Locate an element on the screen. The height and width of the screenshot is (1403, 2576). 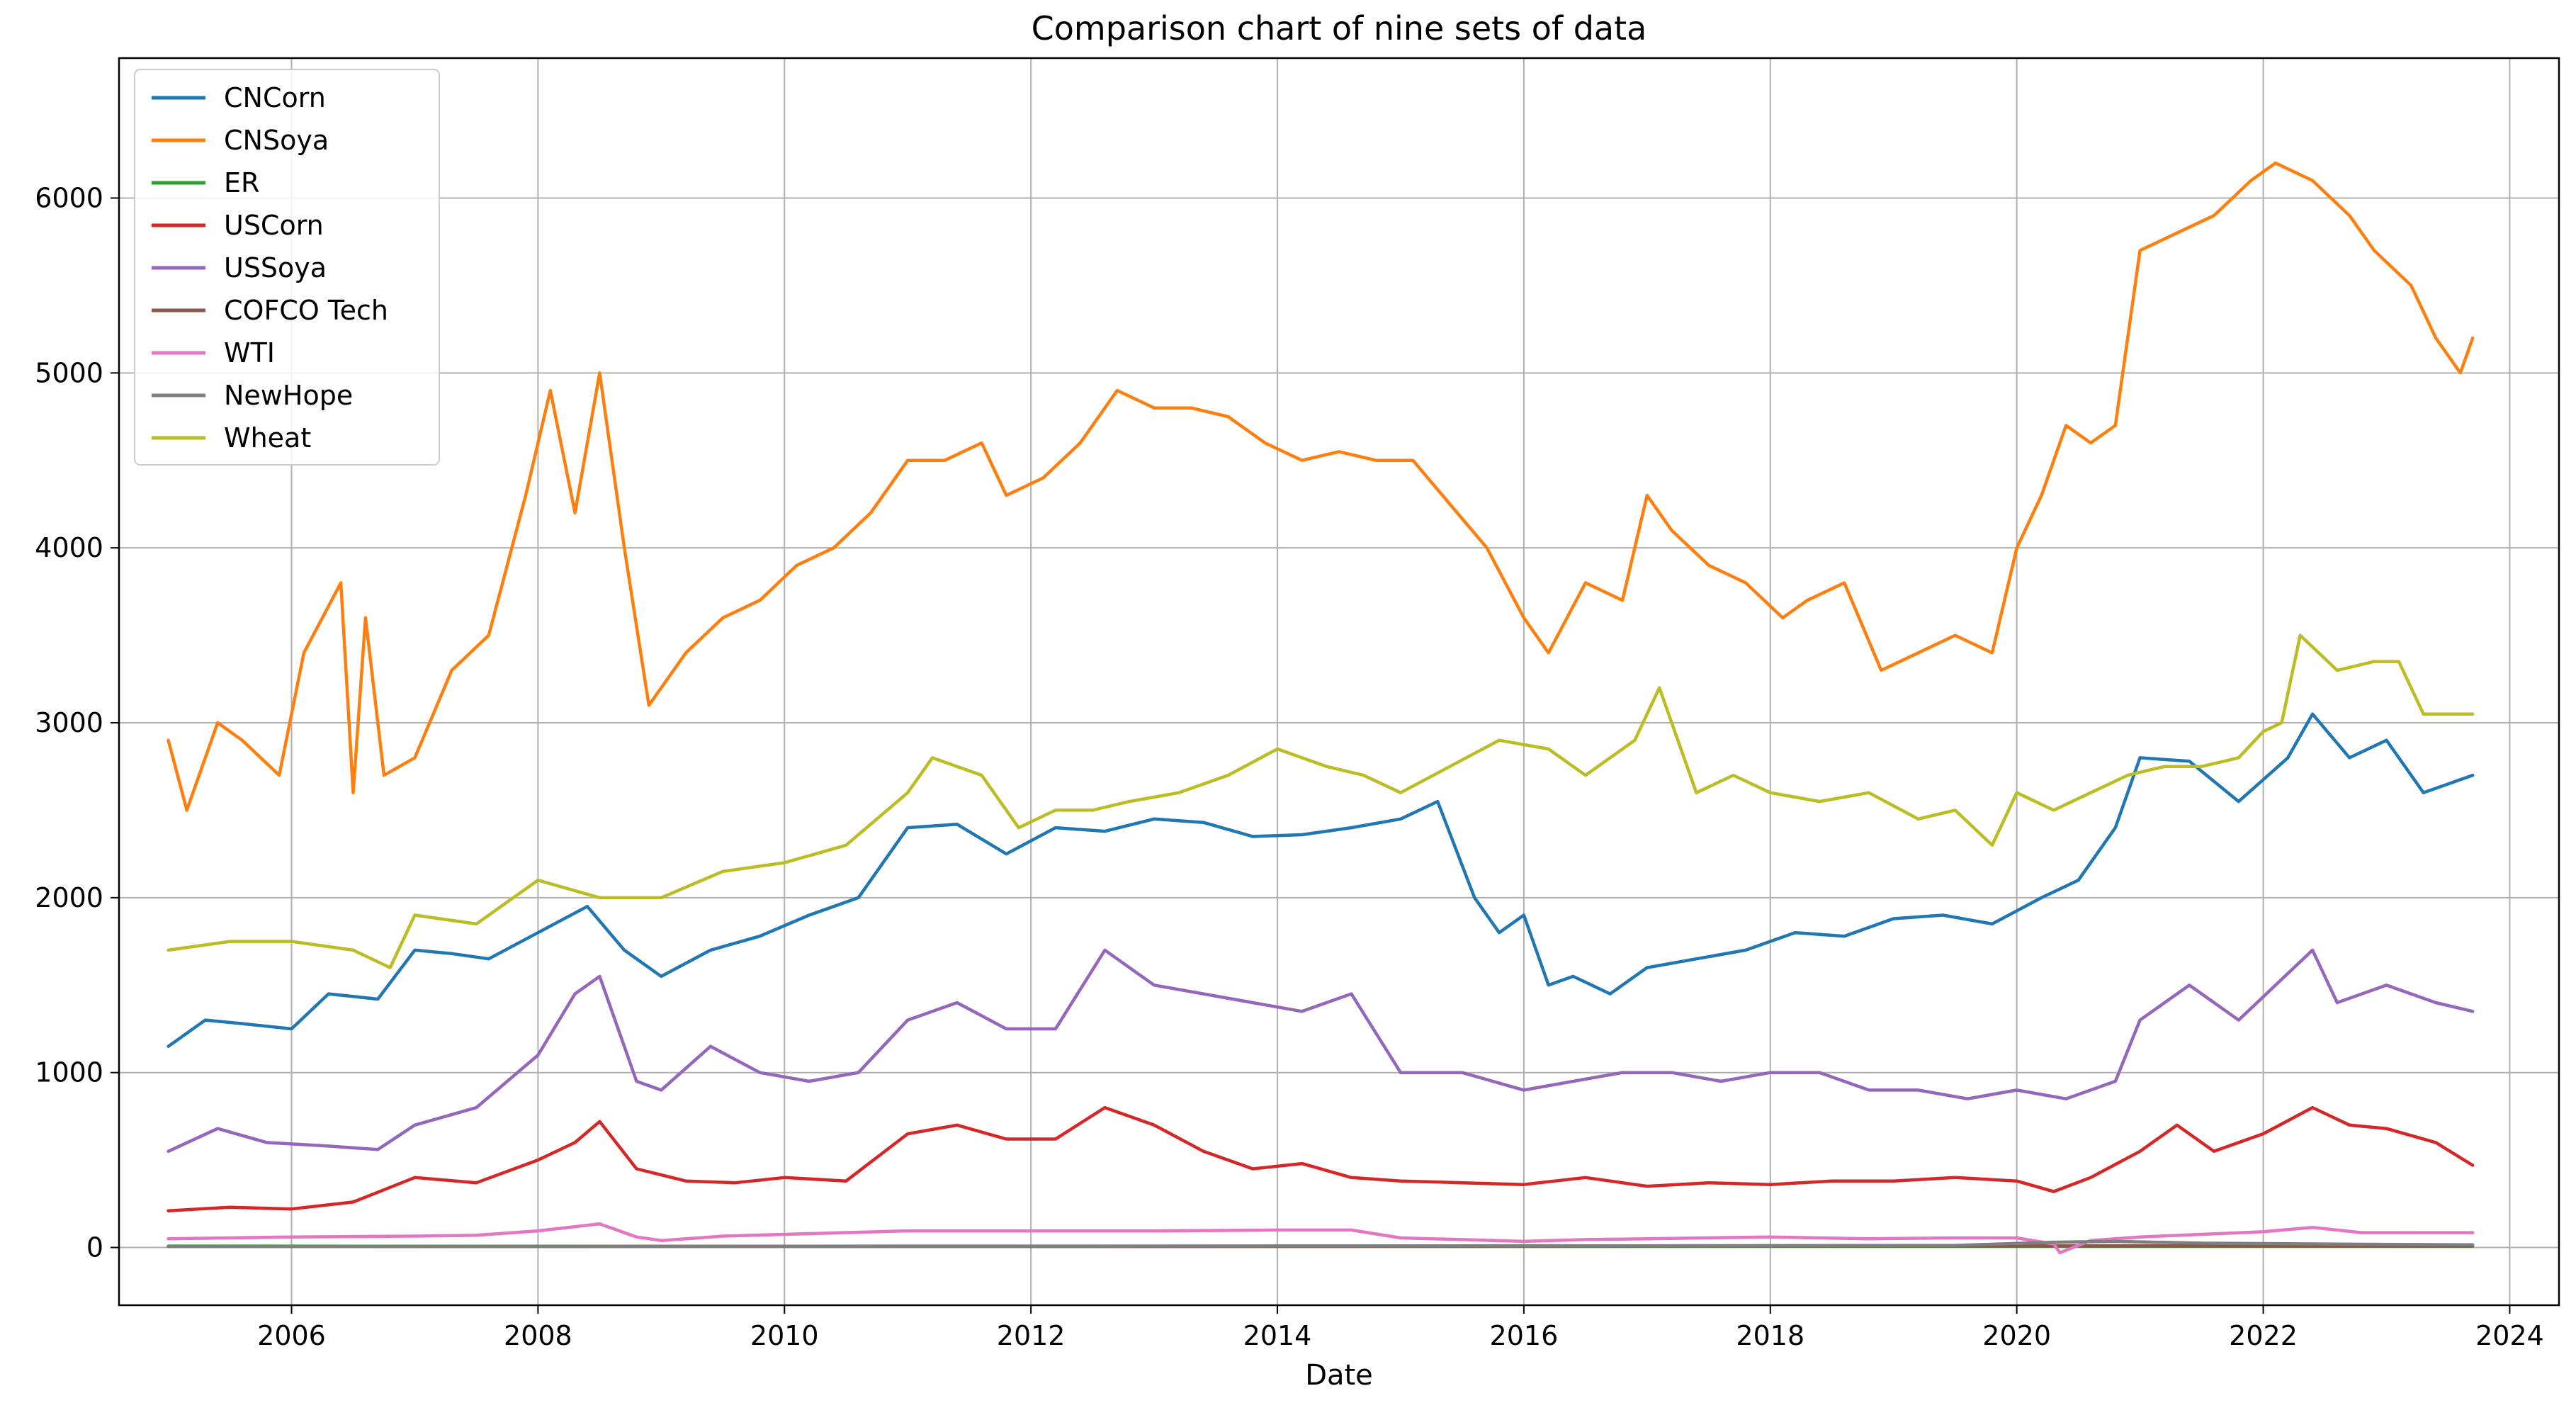
legend-label-wheat: Wheat is located at coordinates (267, 437).